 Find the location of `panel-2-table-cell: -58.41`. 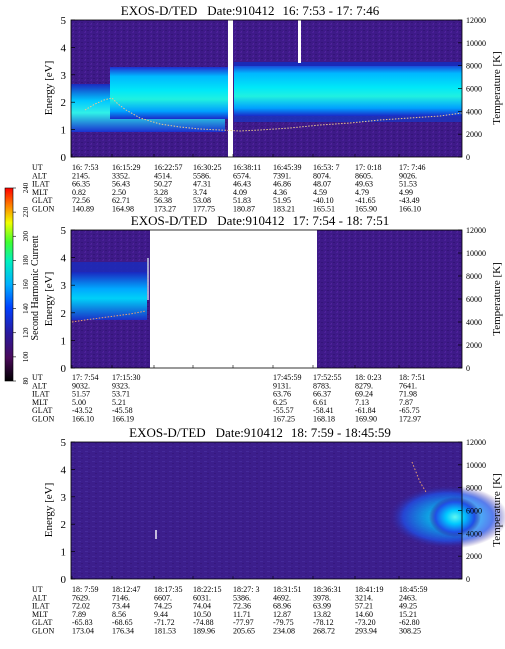

panel-2-table-cell: -58.41 is located at coordinates (323, 410).